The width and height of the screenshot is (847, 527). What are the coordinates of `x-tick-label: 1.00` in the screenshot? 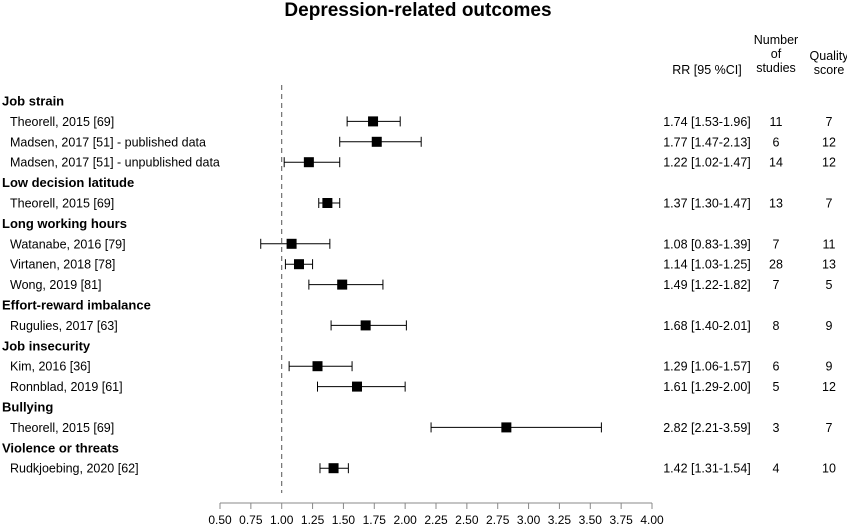 It's located at (282, 520).